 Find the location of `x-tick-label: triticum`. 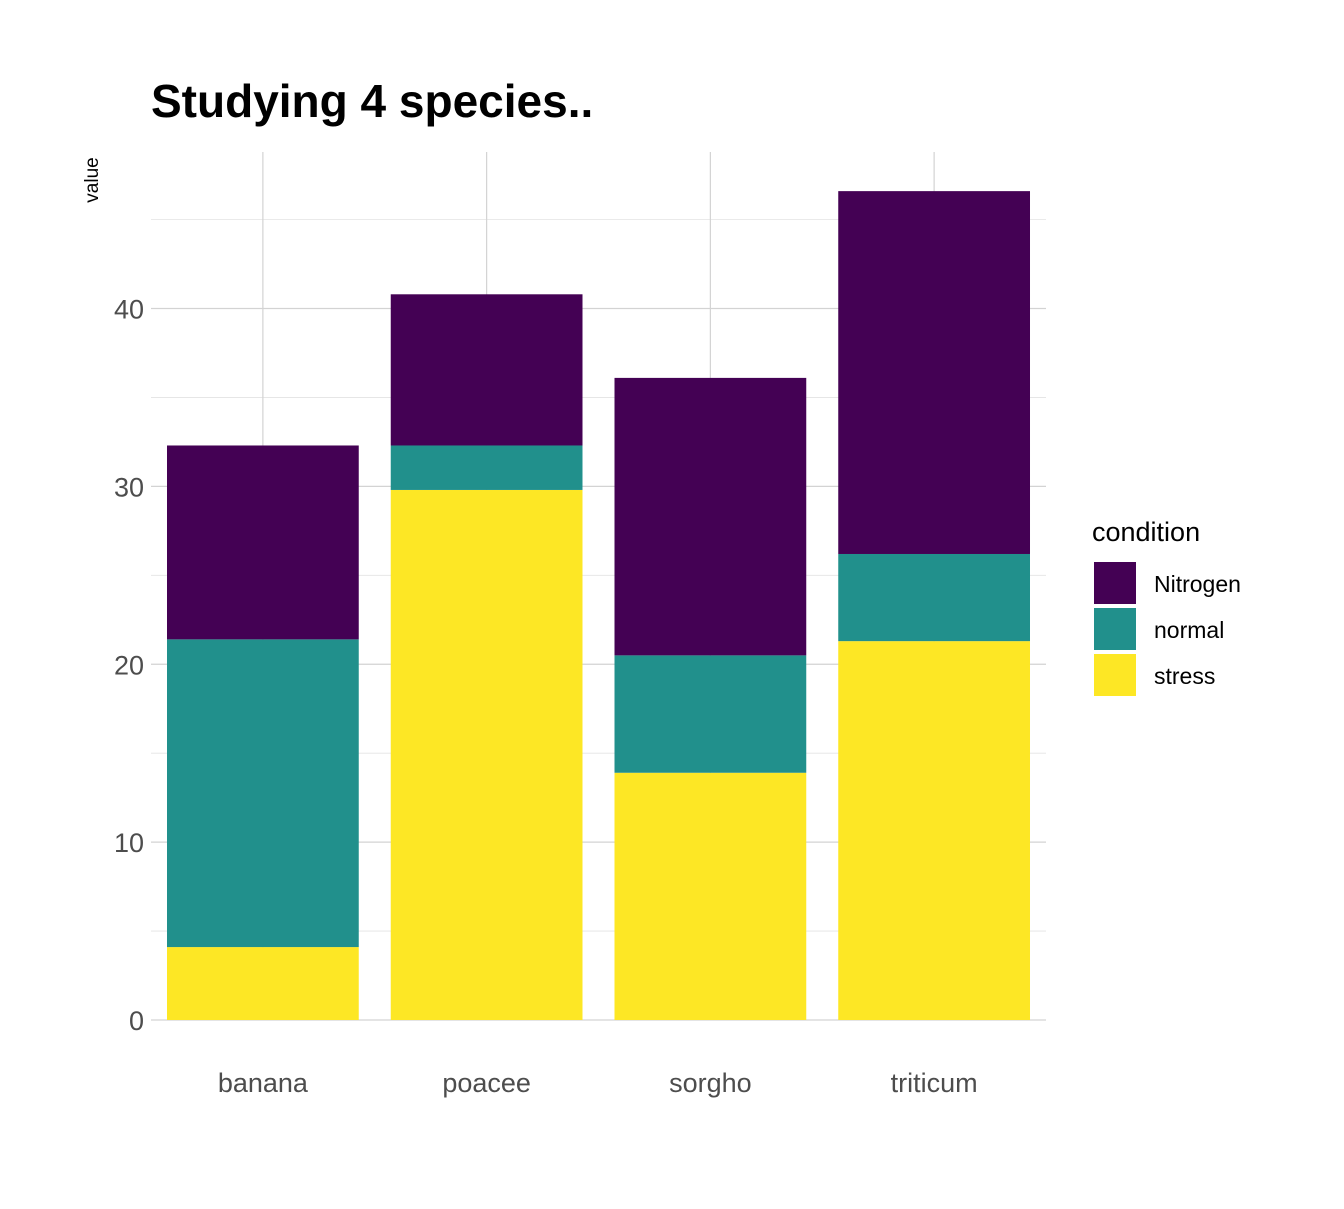

x-tick-label: triticum is located at coordinates (934, 1083).